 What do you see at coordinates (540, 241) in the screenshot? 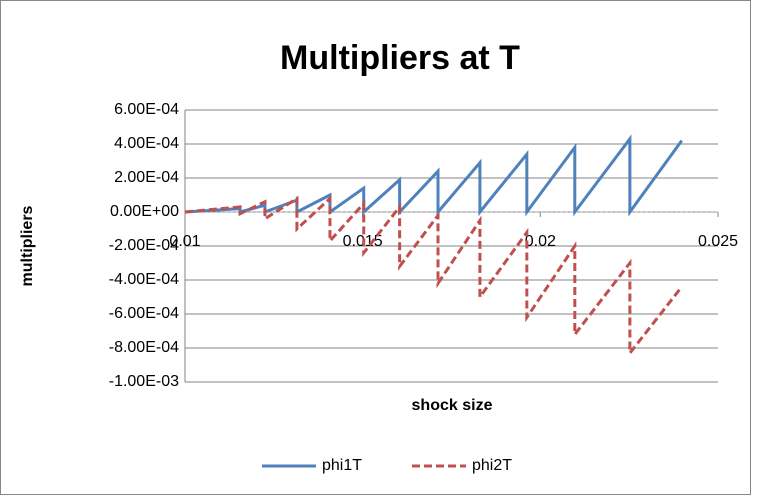
I see `x-tick-label: 0.02` at bounding box center [540, 241].